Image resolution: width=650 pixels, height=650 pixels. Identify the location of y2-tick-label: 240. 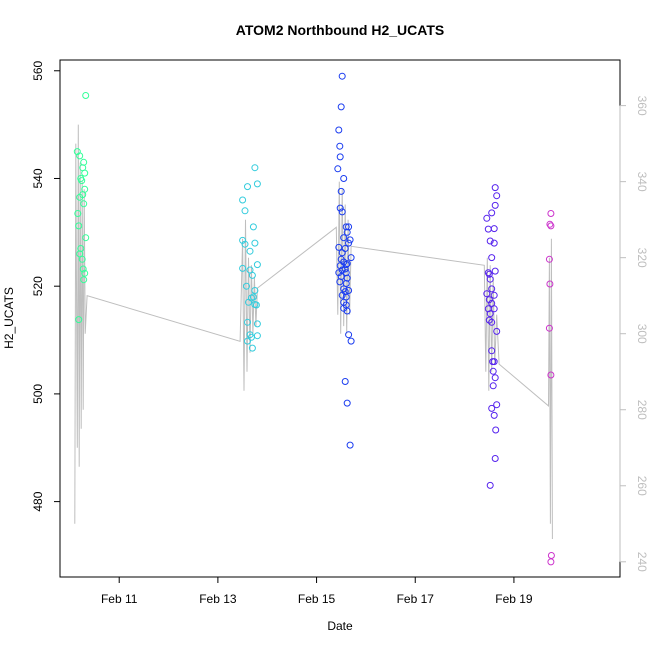
(642, 562).